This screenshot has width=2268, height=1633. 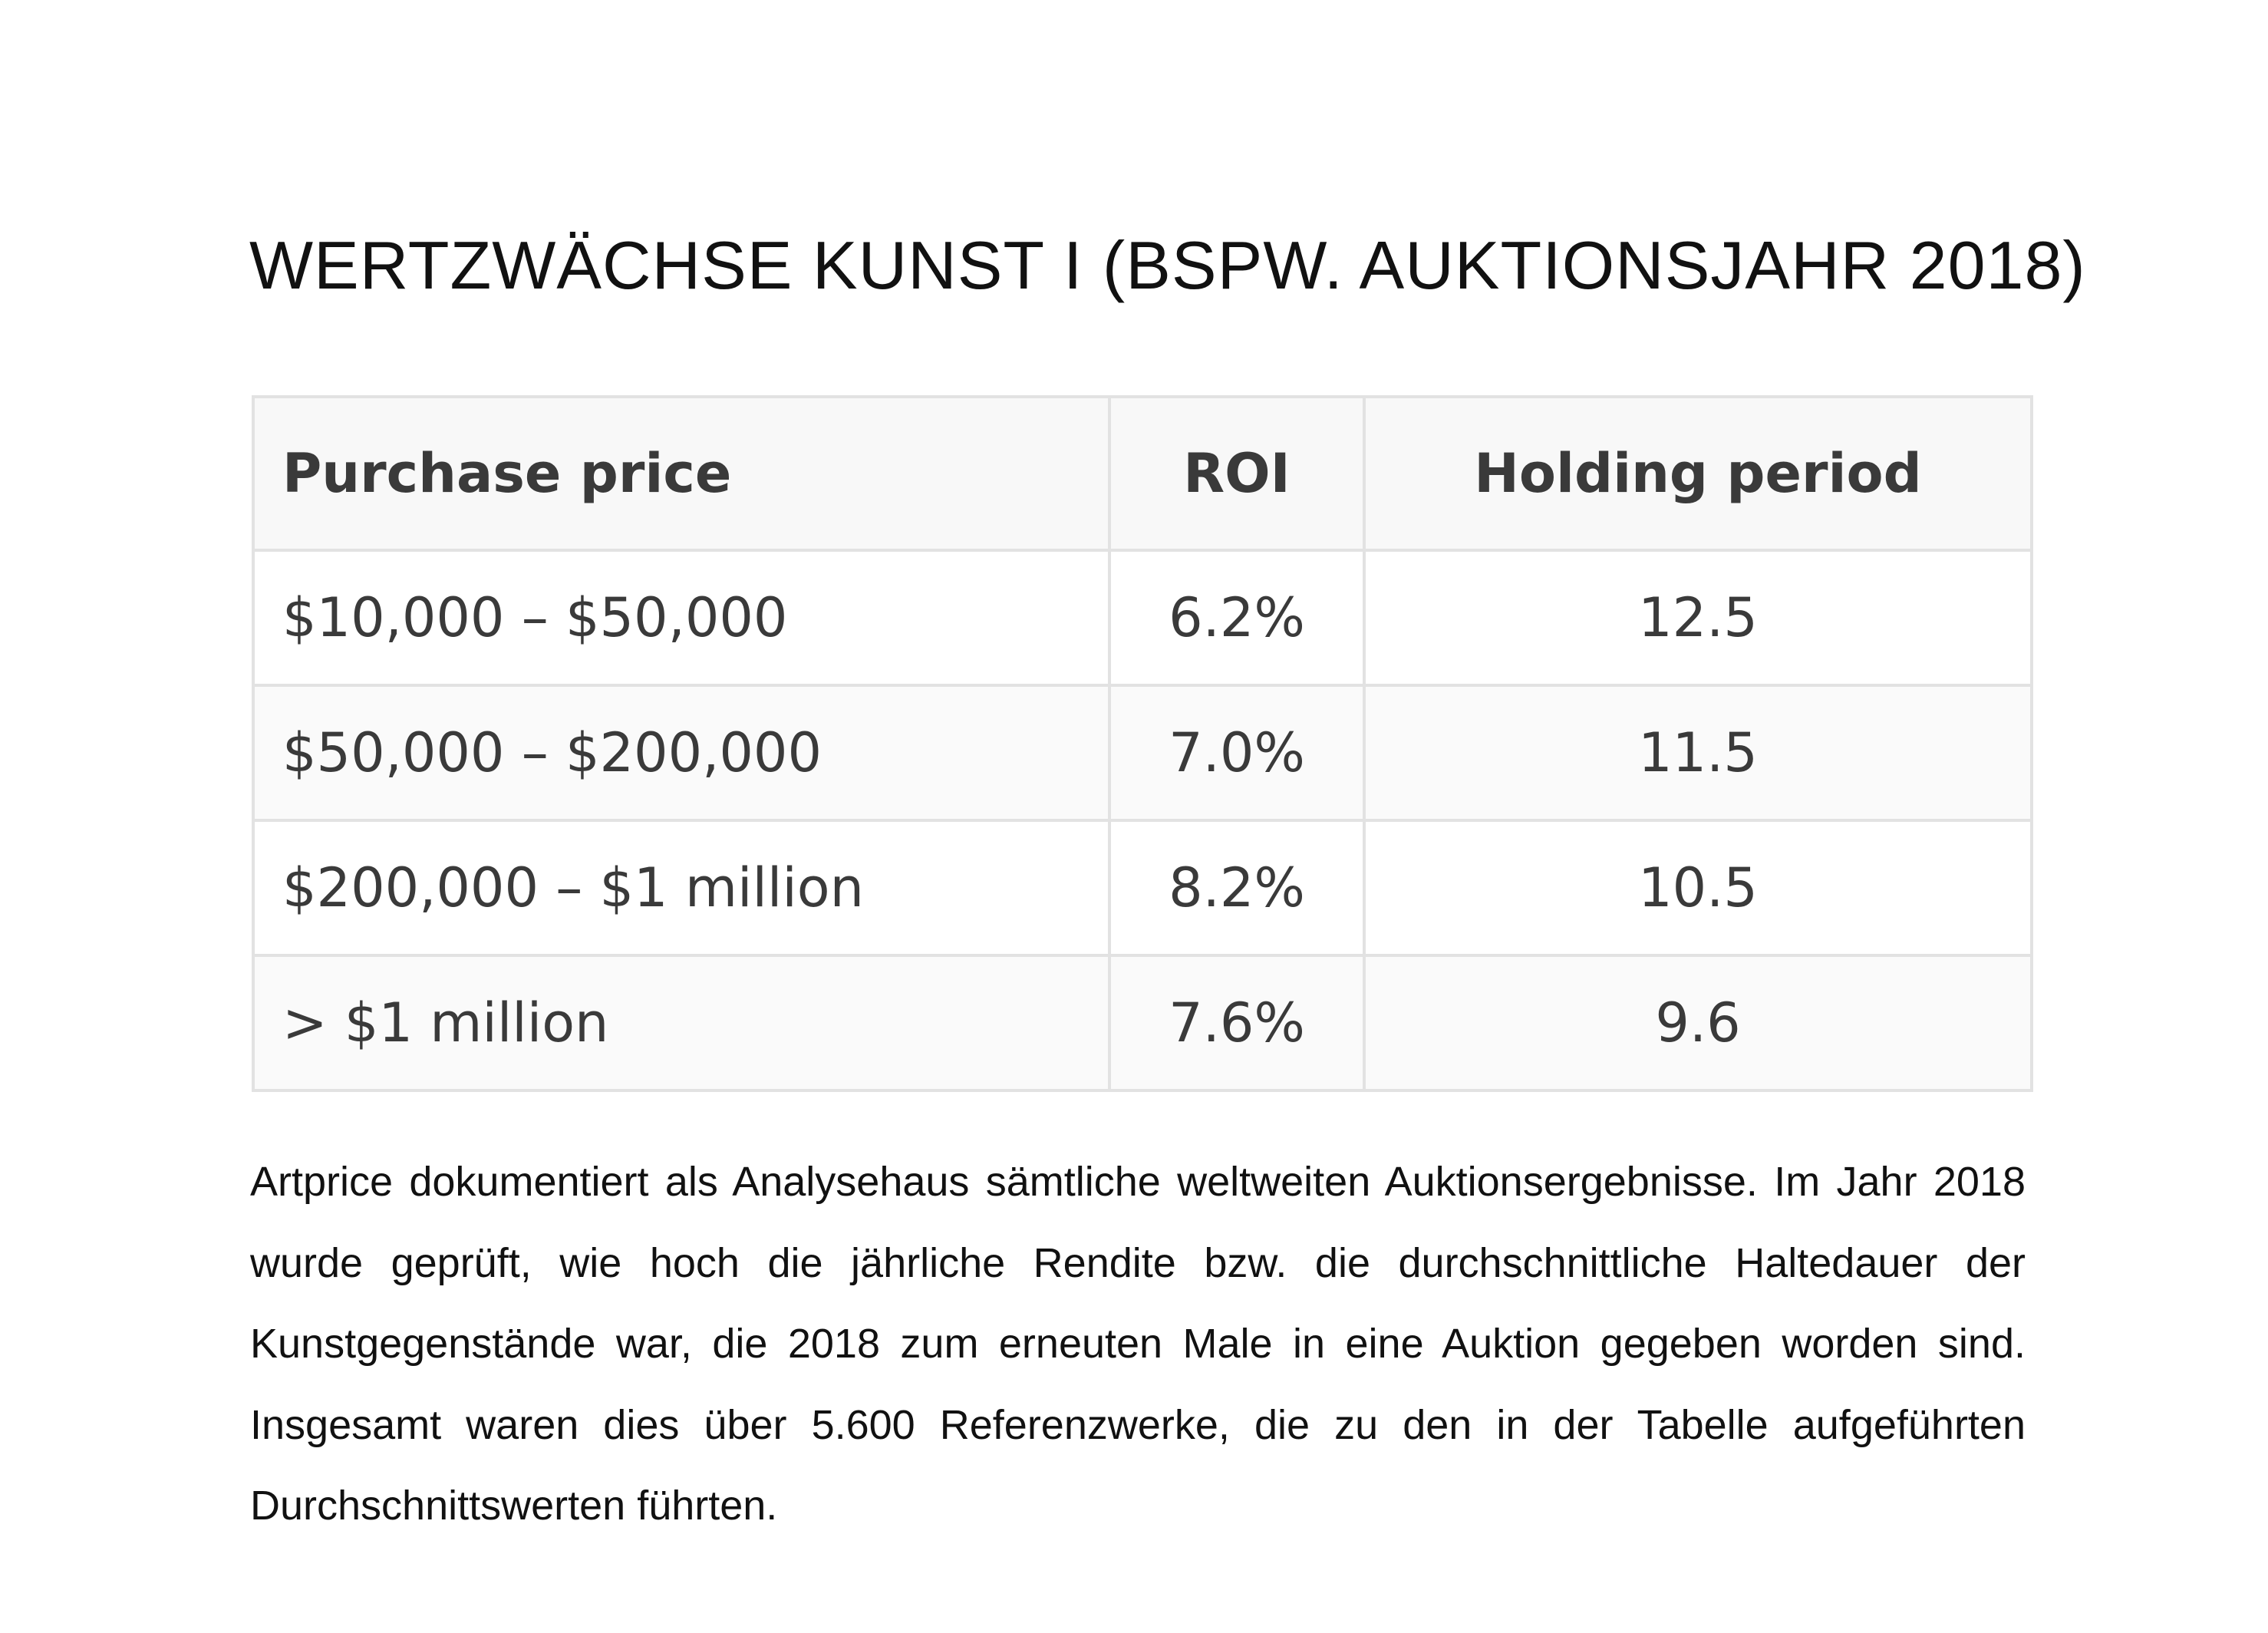 I want to click on cell-roi: 6.2%, so click(x=1237, y=618).